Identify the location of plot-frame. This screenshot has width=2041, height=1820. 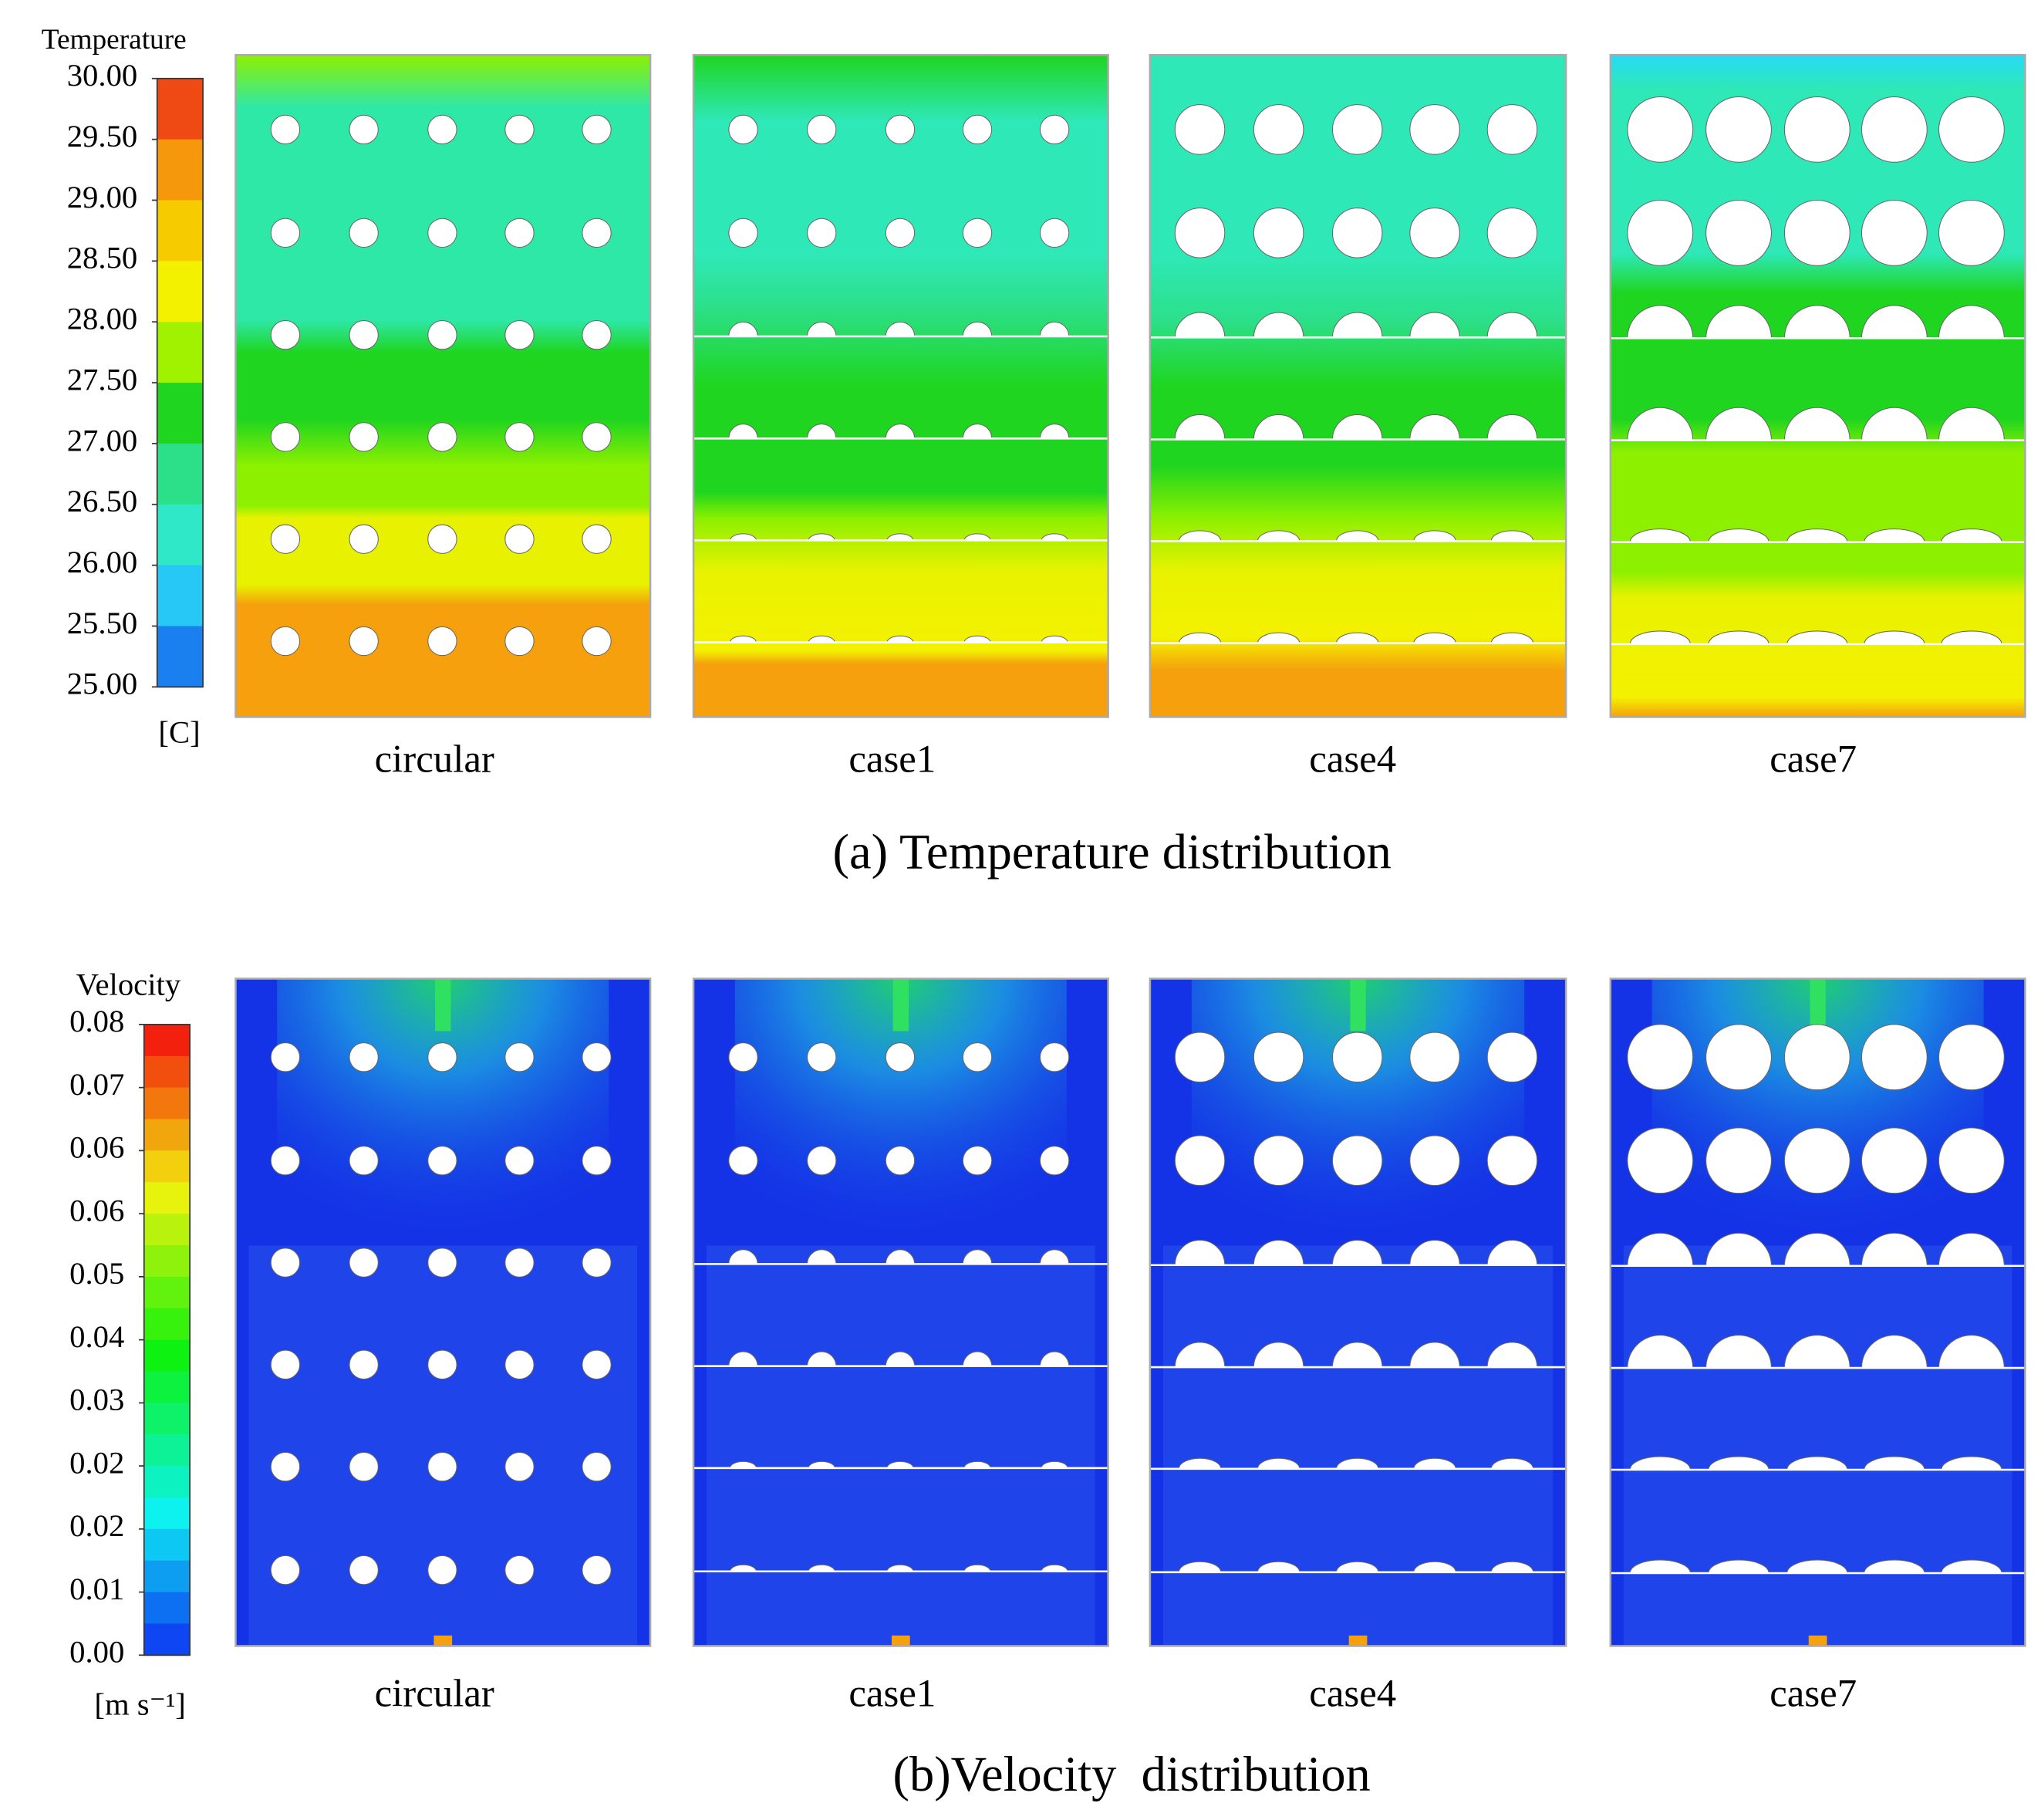
(1358, 385).